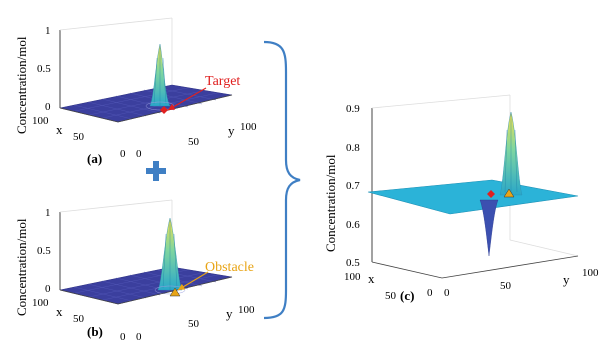  I want to click on panel-a-z-tick: 0, so click(48, 107).